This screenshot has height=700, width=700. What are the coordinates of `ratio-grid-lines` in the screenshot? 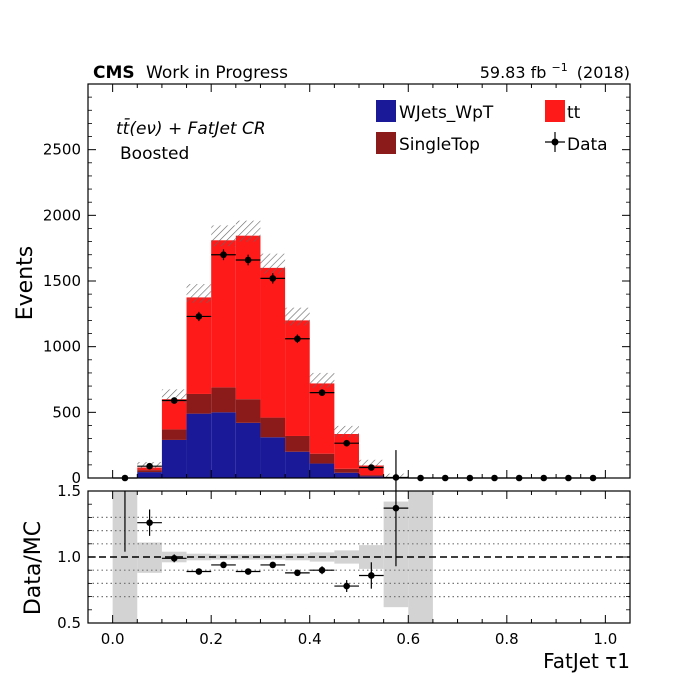 It's located at (359, 557).